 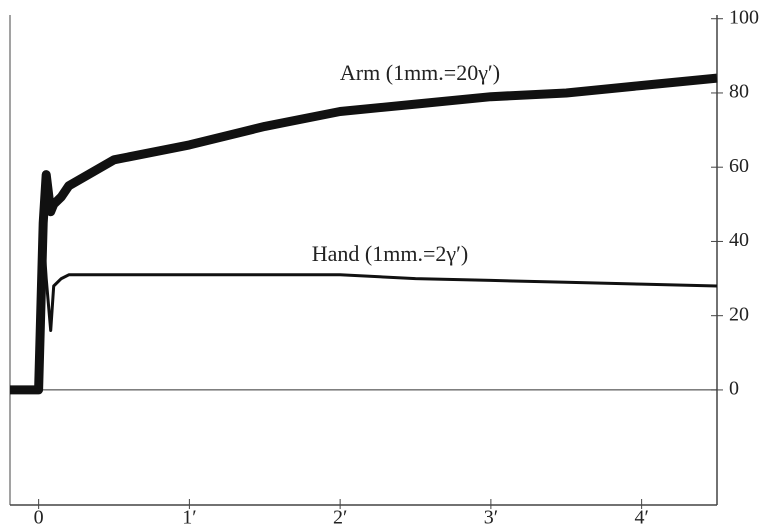 I want to click on y-tick-label: 80, so click(x=739, y=92).